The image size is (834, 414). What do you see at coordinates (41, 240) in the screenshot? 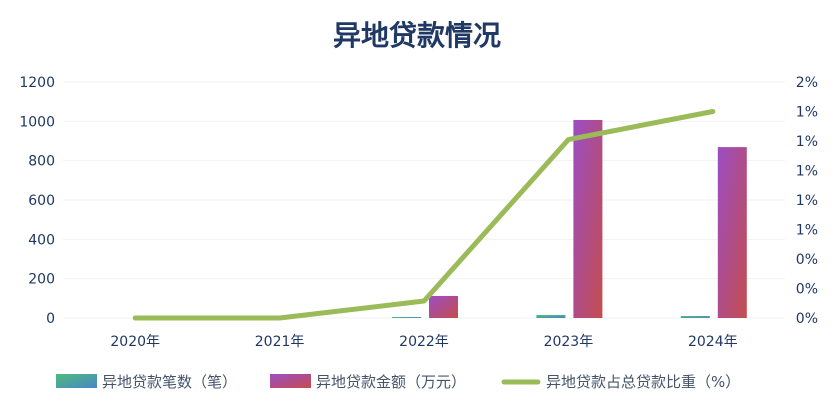
I see `y-left-tick-label: 400` at bounding box center [41, 240].